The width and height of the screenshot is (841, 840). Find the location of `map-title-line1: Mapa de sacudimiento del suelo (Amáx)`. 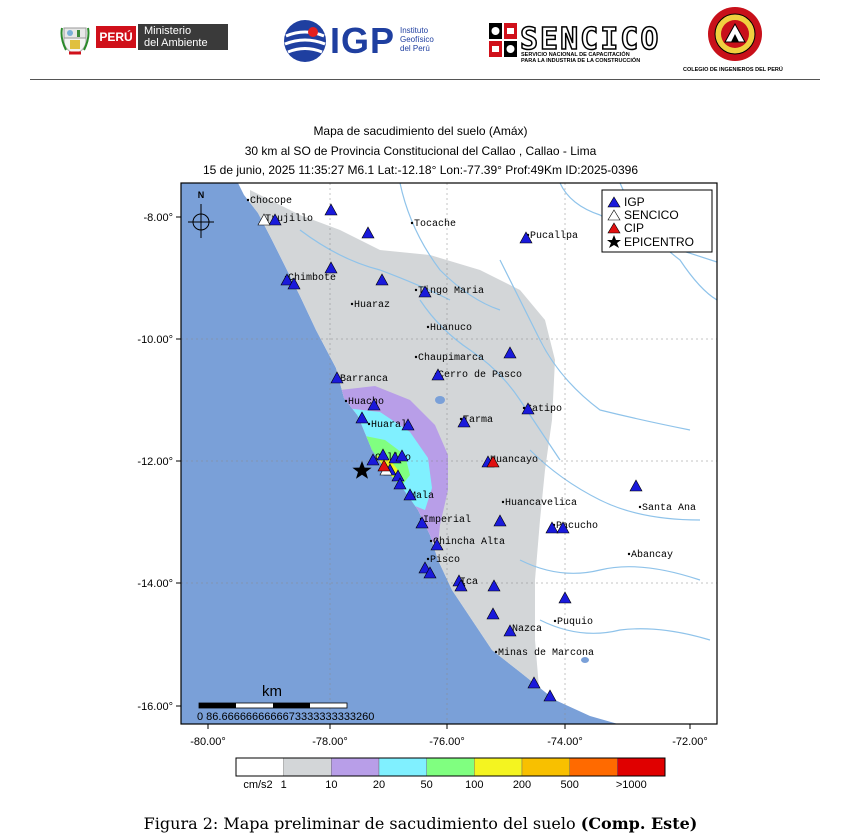

map-title-line1: Mapa de sacudimiento del suelo (Amáx) is located at coordinates (420, 131).